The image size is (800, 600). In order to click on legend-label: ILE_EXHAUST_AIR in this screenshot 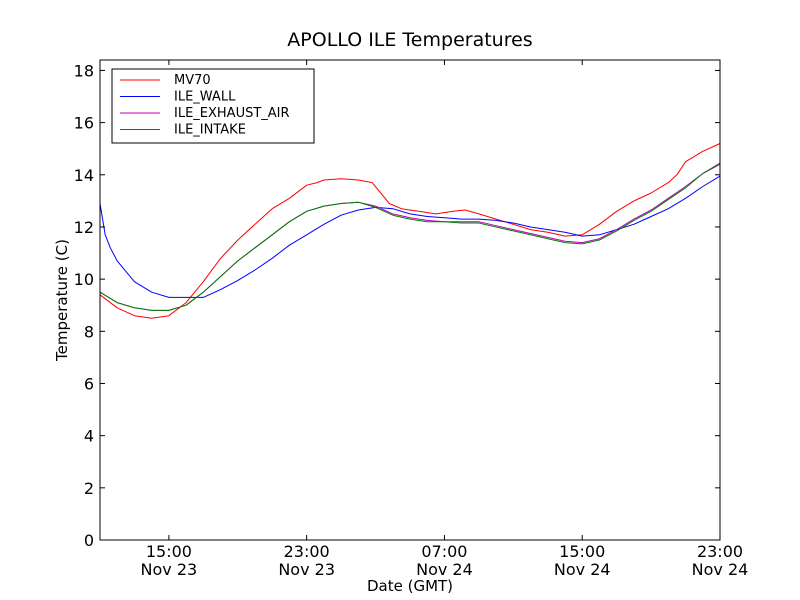, I will do `click(232, 113)`.